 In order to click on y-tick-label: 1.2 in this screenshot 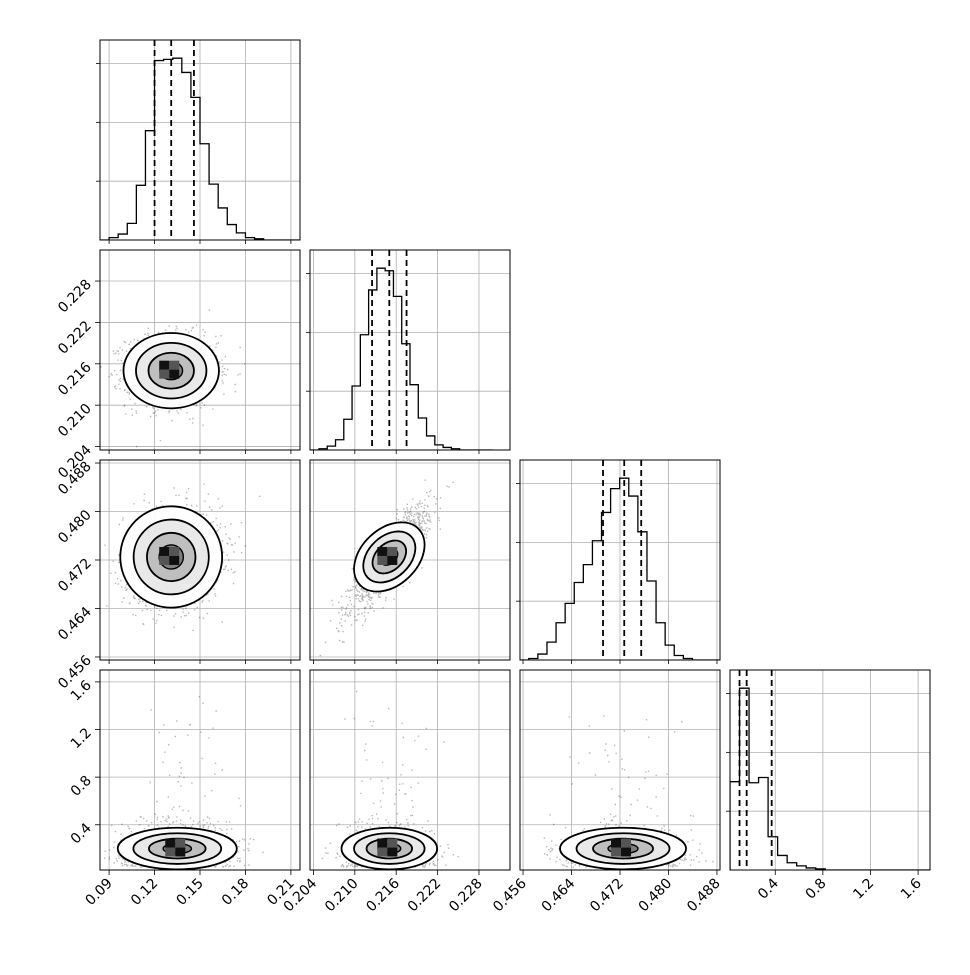, I will do `click(81, 738)`.